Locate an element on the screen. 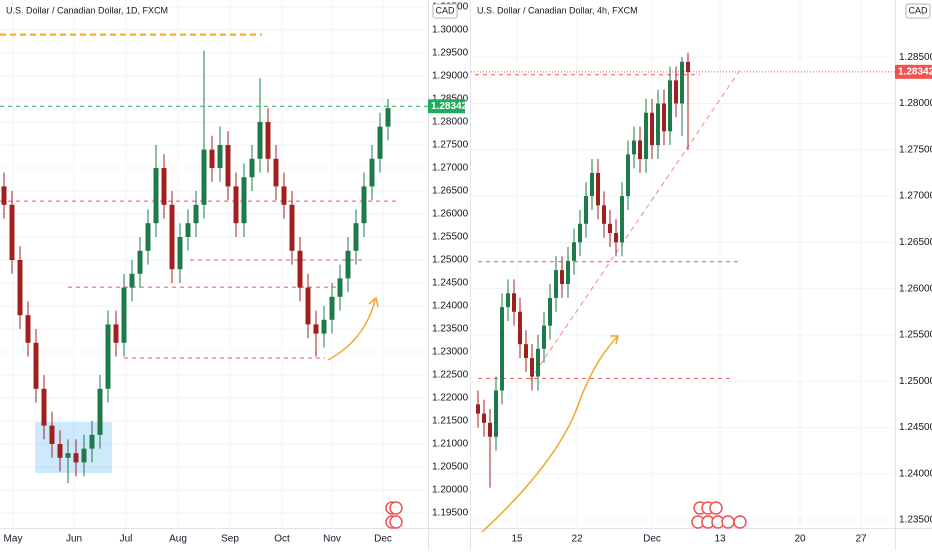 This screenshot has height=555, width=932. x-tick-label: Sep is located at coordinates (230, 539).